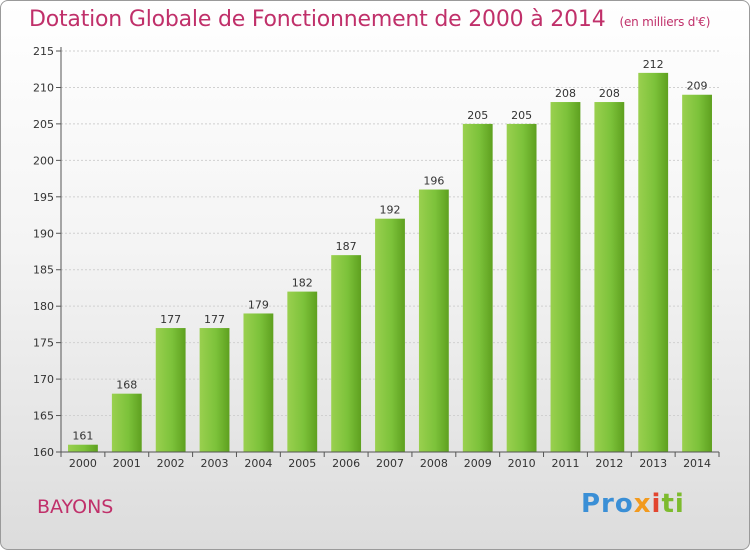 The width and height of the screenshot is (750, 550). What do you see at coordinates (43, 416) in the screenshot?
I see `y-tick-label-165: 165` at bounding box center [43, 416].